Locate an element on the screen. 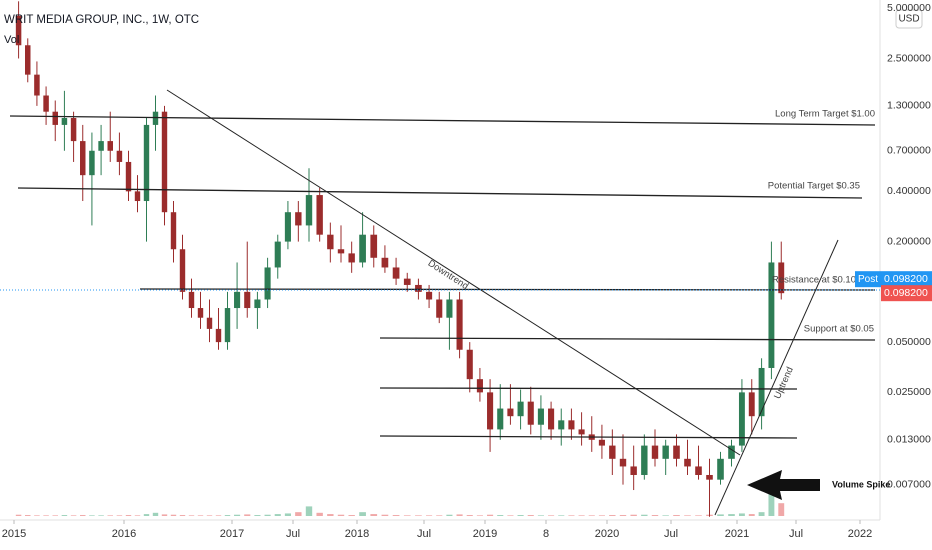 The width and height of the screenshot is (932, 550). price-label: 0.098200 is located at coordinates (906, 293).